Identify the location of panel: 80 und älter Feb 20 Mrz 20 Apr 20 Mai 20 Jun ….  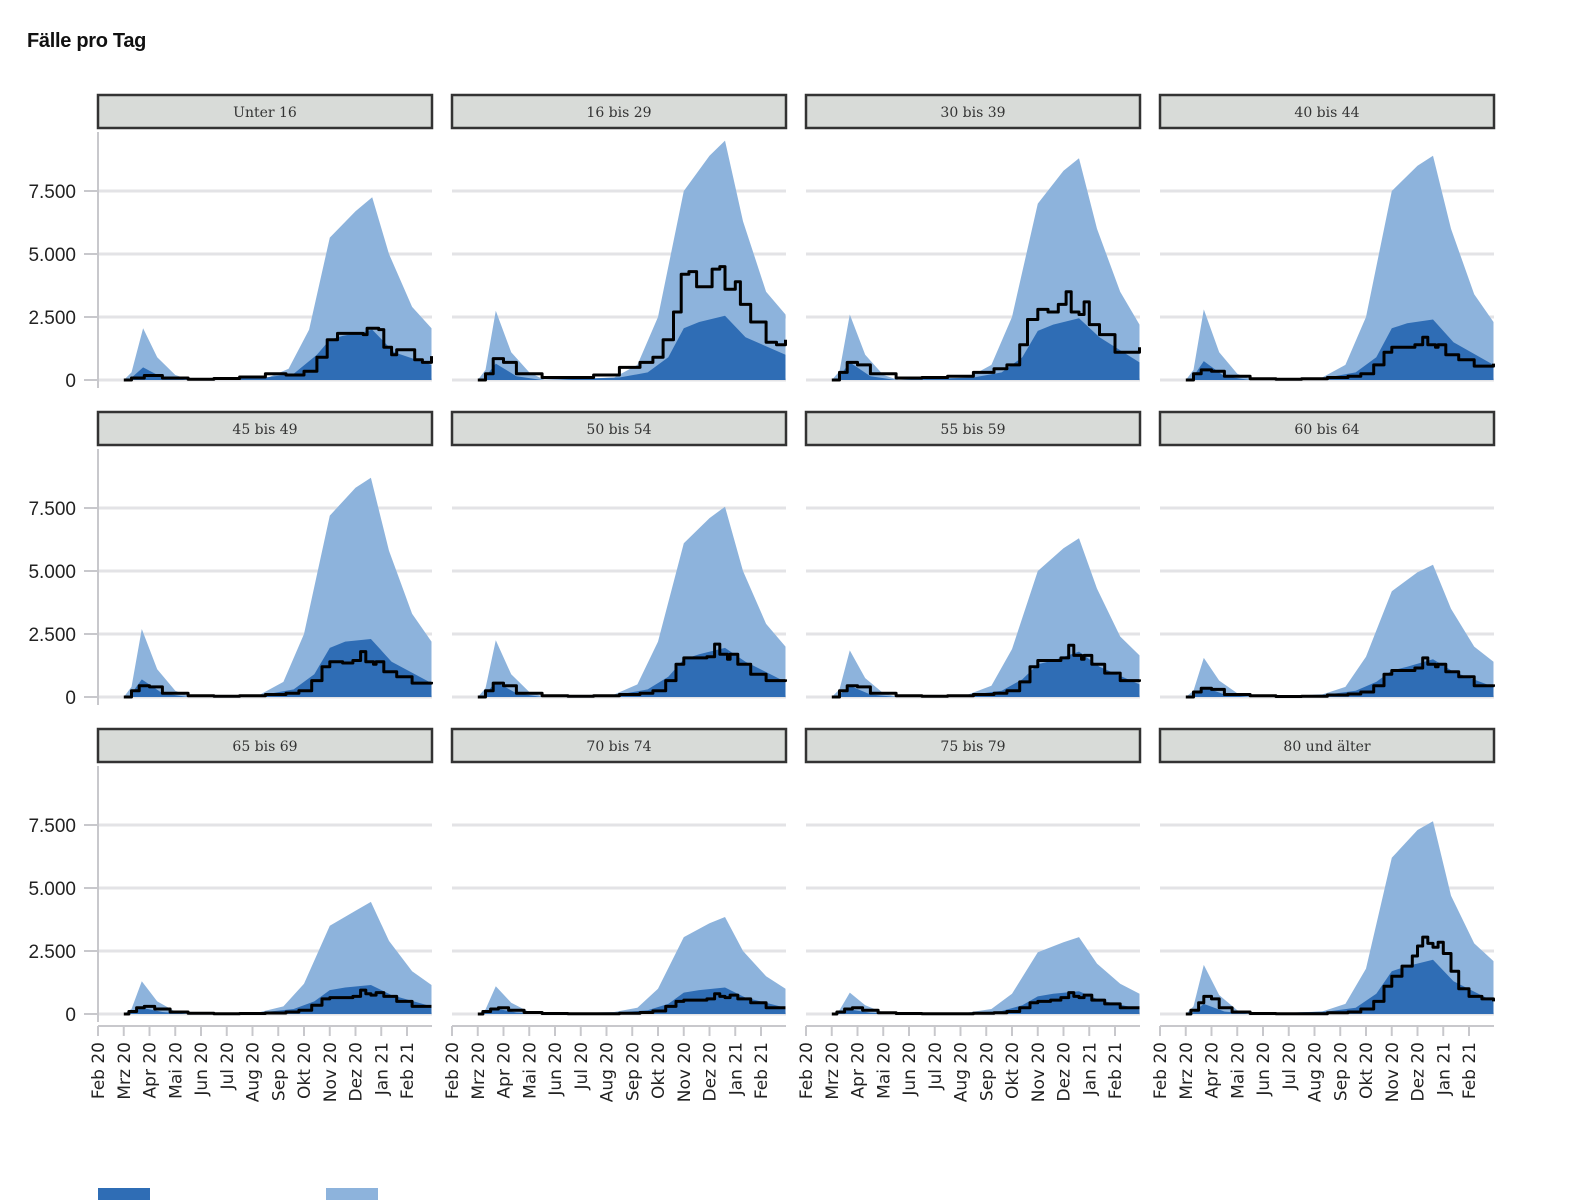
(1323, 914).